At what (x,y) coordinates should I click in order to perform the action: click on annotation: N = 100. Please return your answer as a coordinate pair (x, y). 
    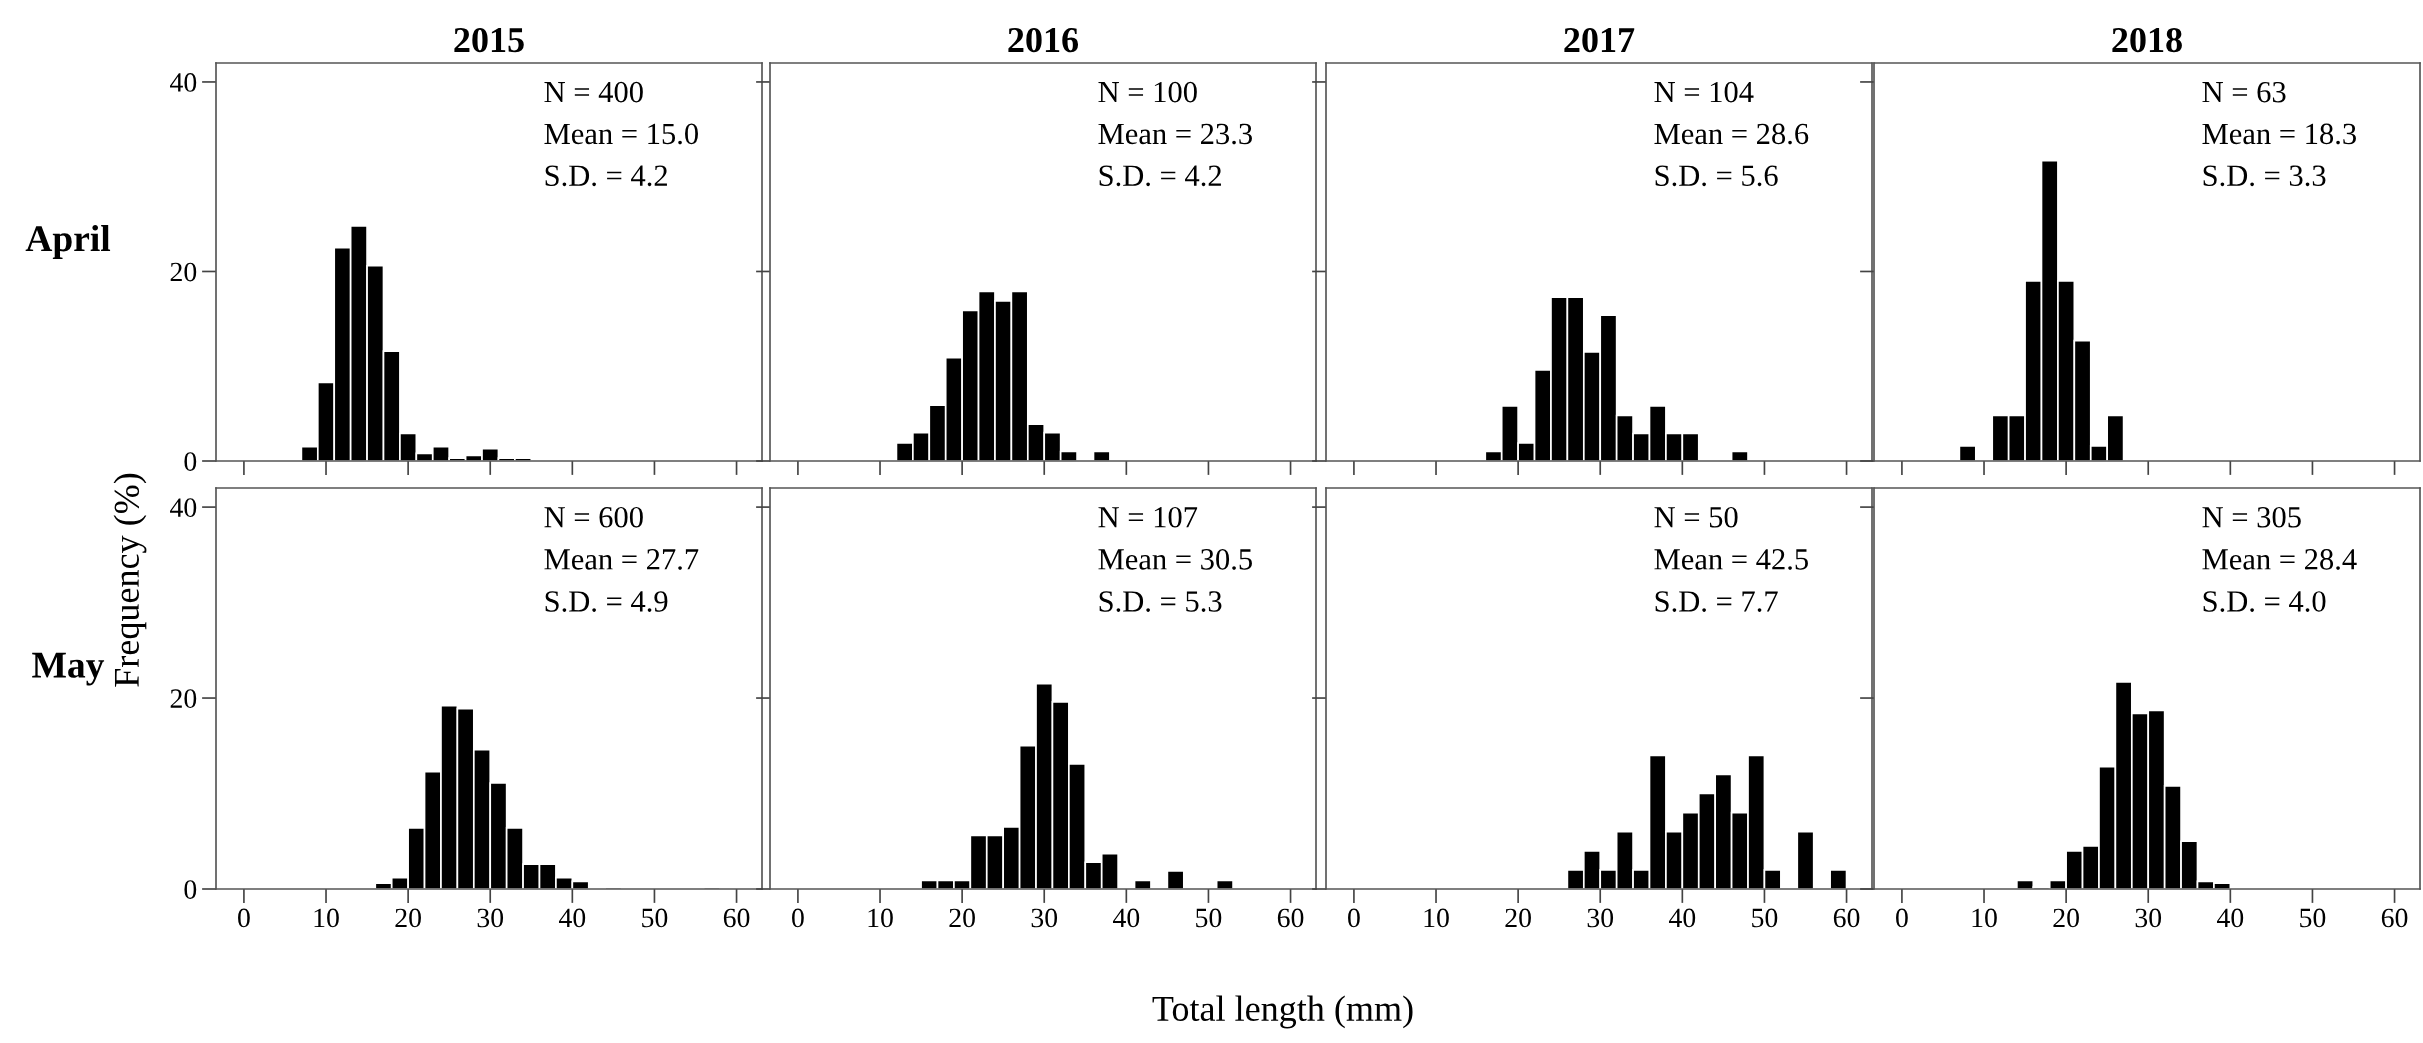
    Looking at the image, I should click on (1147, 92).